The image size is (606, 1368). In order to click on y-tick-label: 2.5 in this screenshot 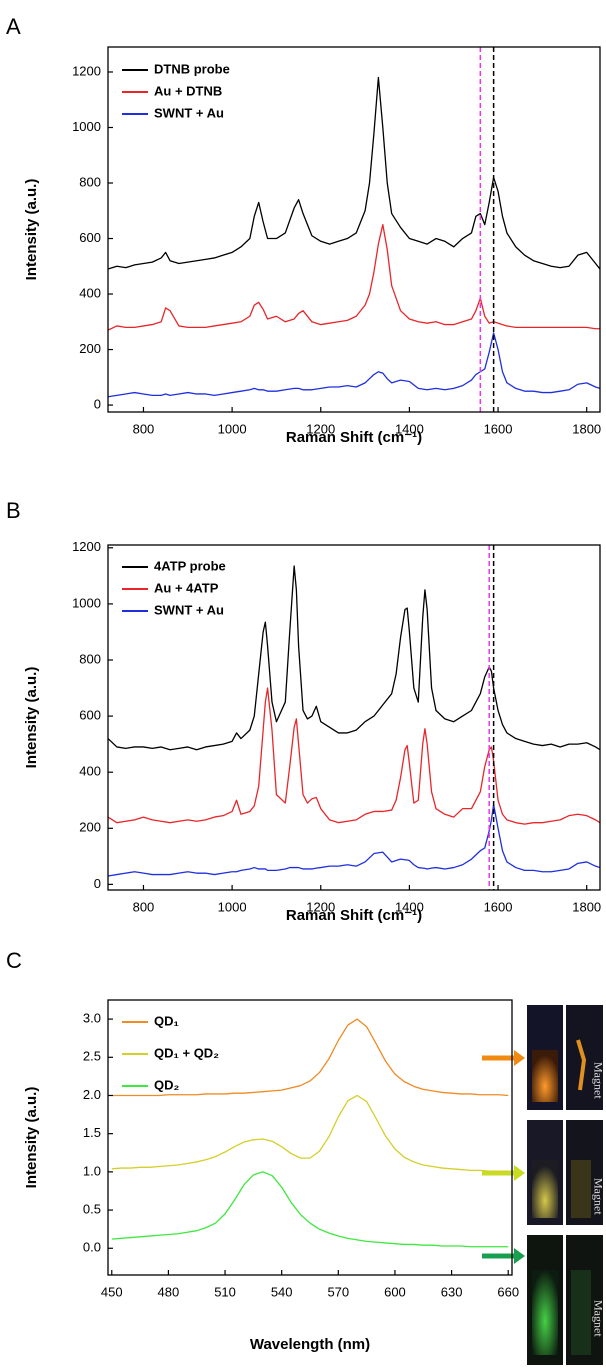, I will do `click(92, 1056)`.